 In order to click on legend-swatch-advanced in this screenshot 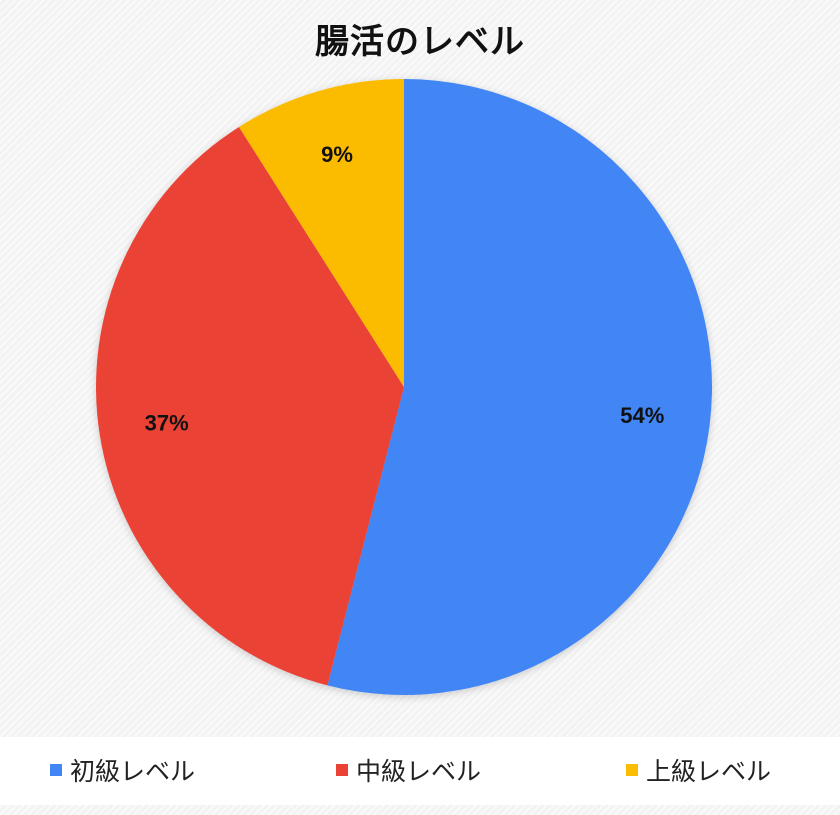, I will do `click(632, 770)`.